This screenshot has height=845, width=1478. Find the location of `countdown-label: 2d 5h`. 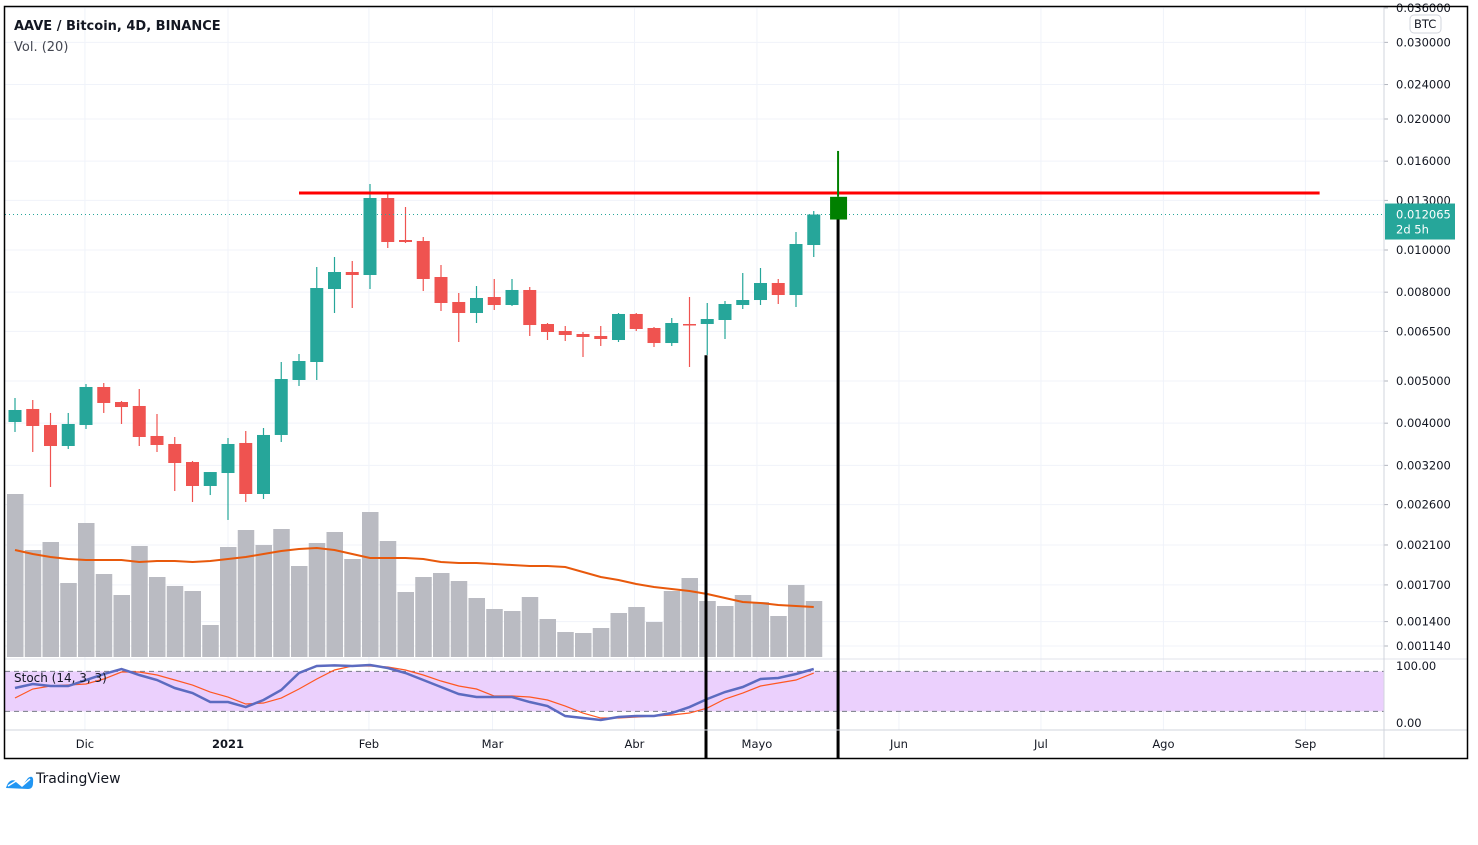

countdown-label: 2d 5h is located at coordinates (1412, 230).